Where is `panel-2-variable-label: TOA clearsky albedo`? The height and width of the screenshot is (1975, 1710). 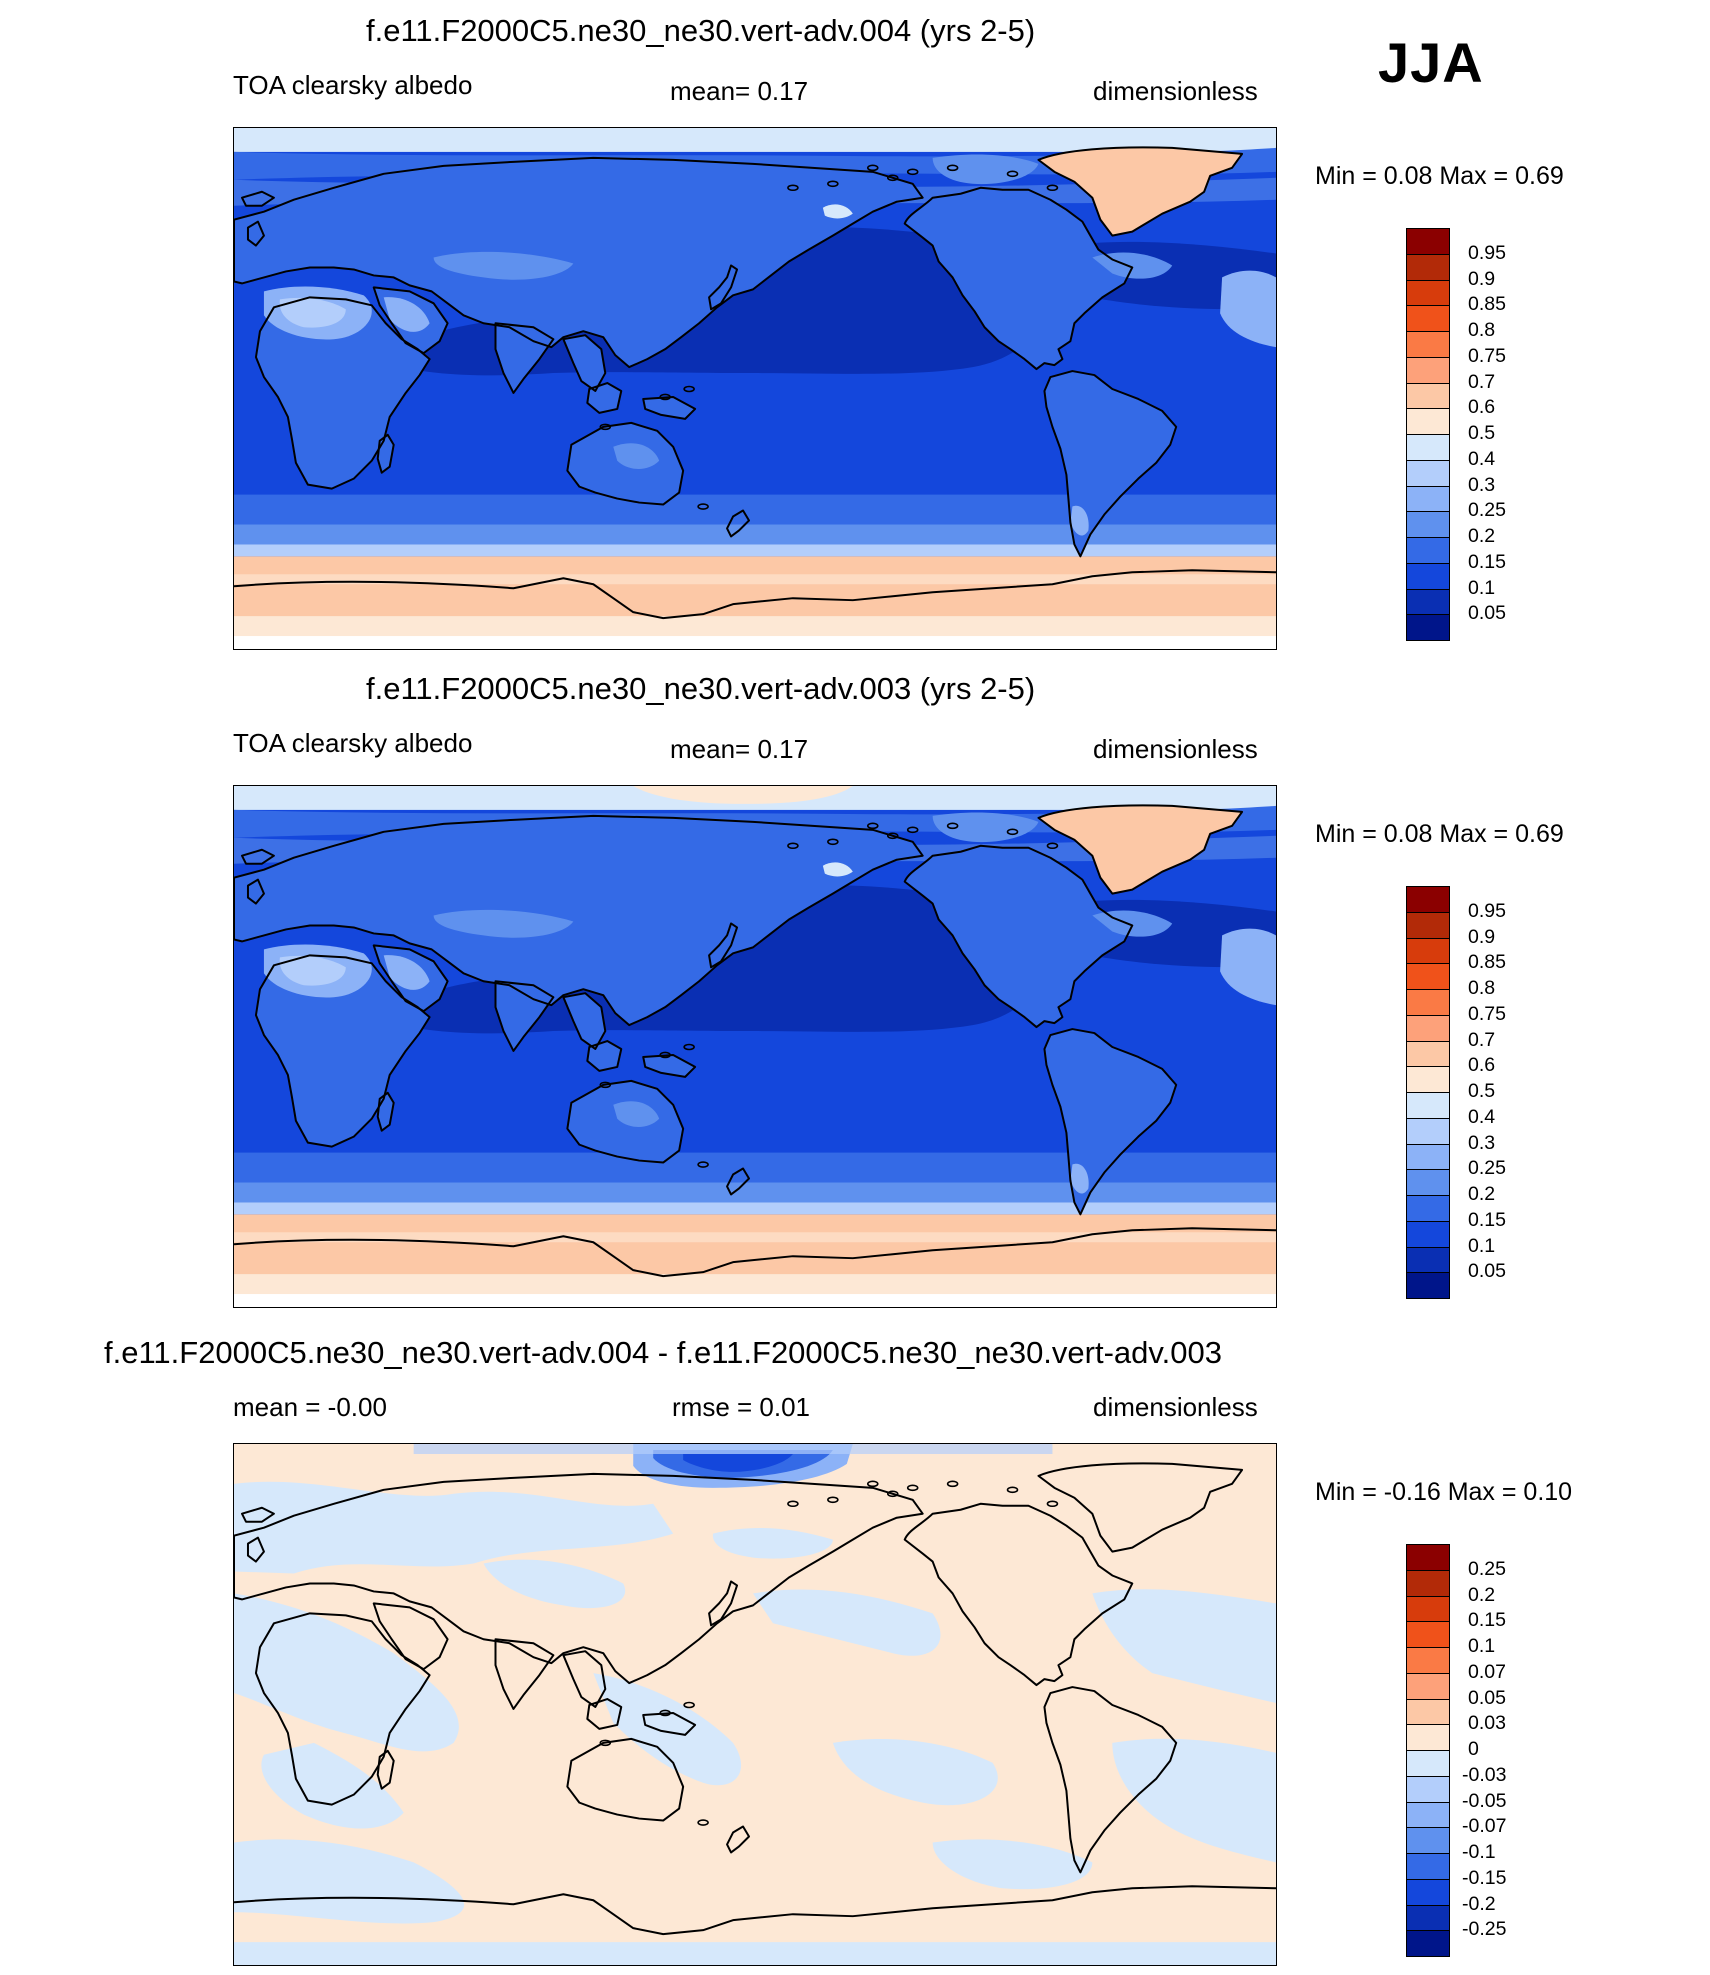
panel-2-variable-label: TOA clearsky albedo is located at coordinates (353, 743).